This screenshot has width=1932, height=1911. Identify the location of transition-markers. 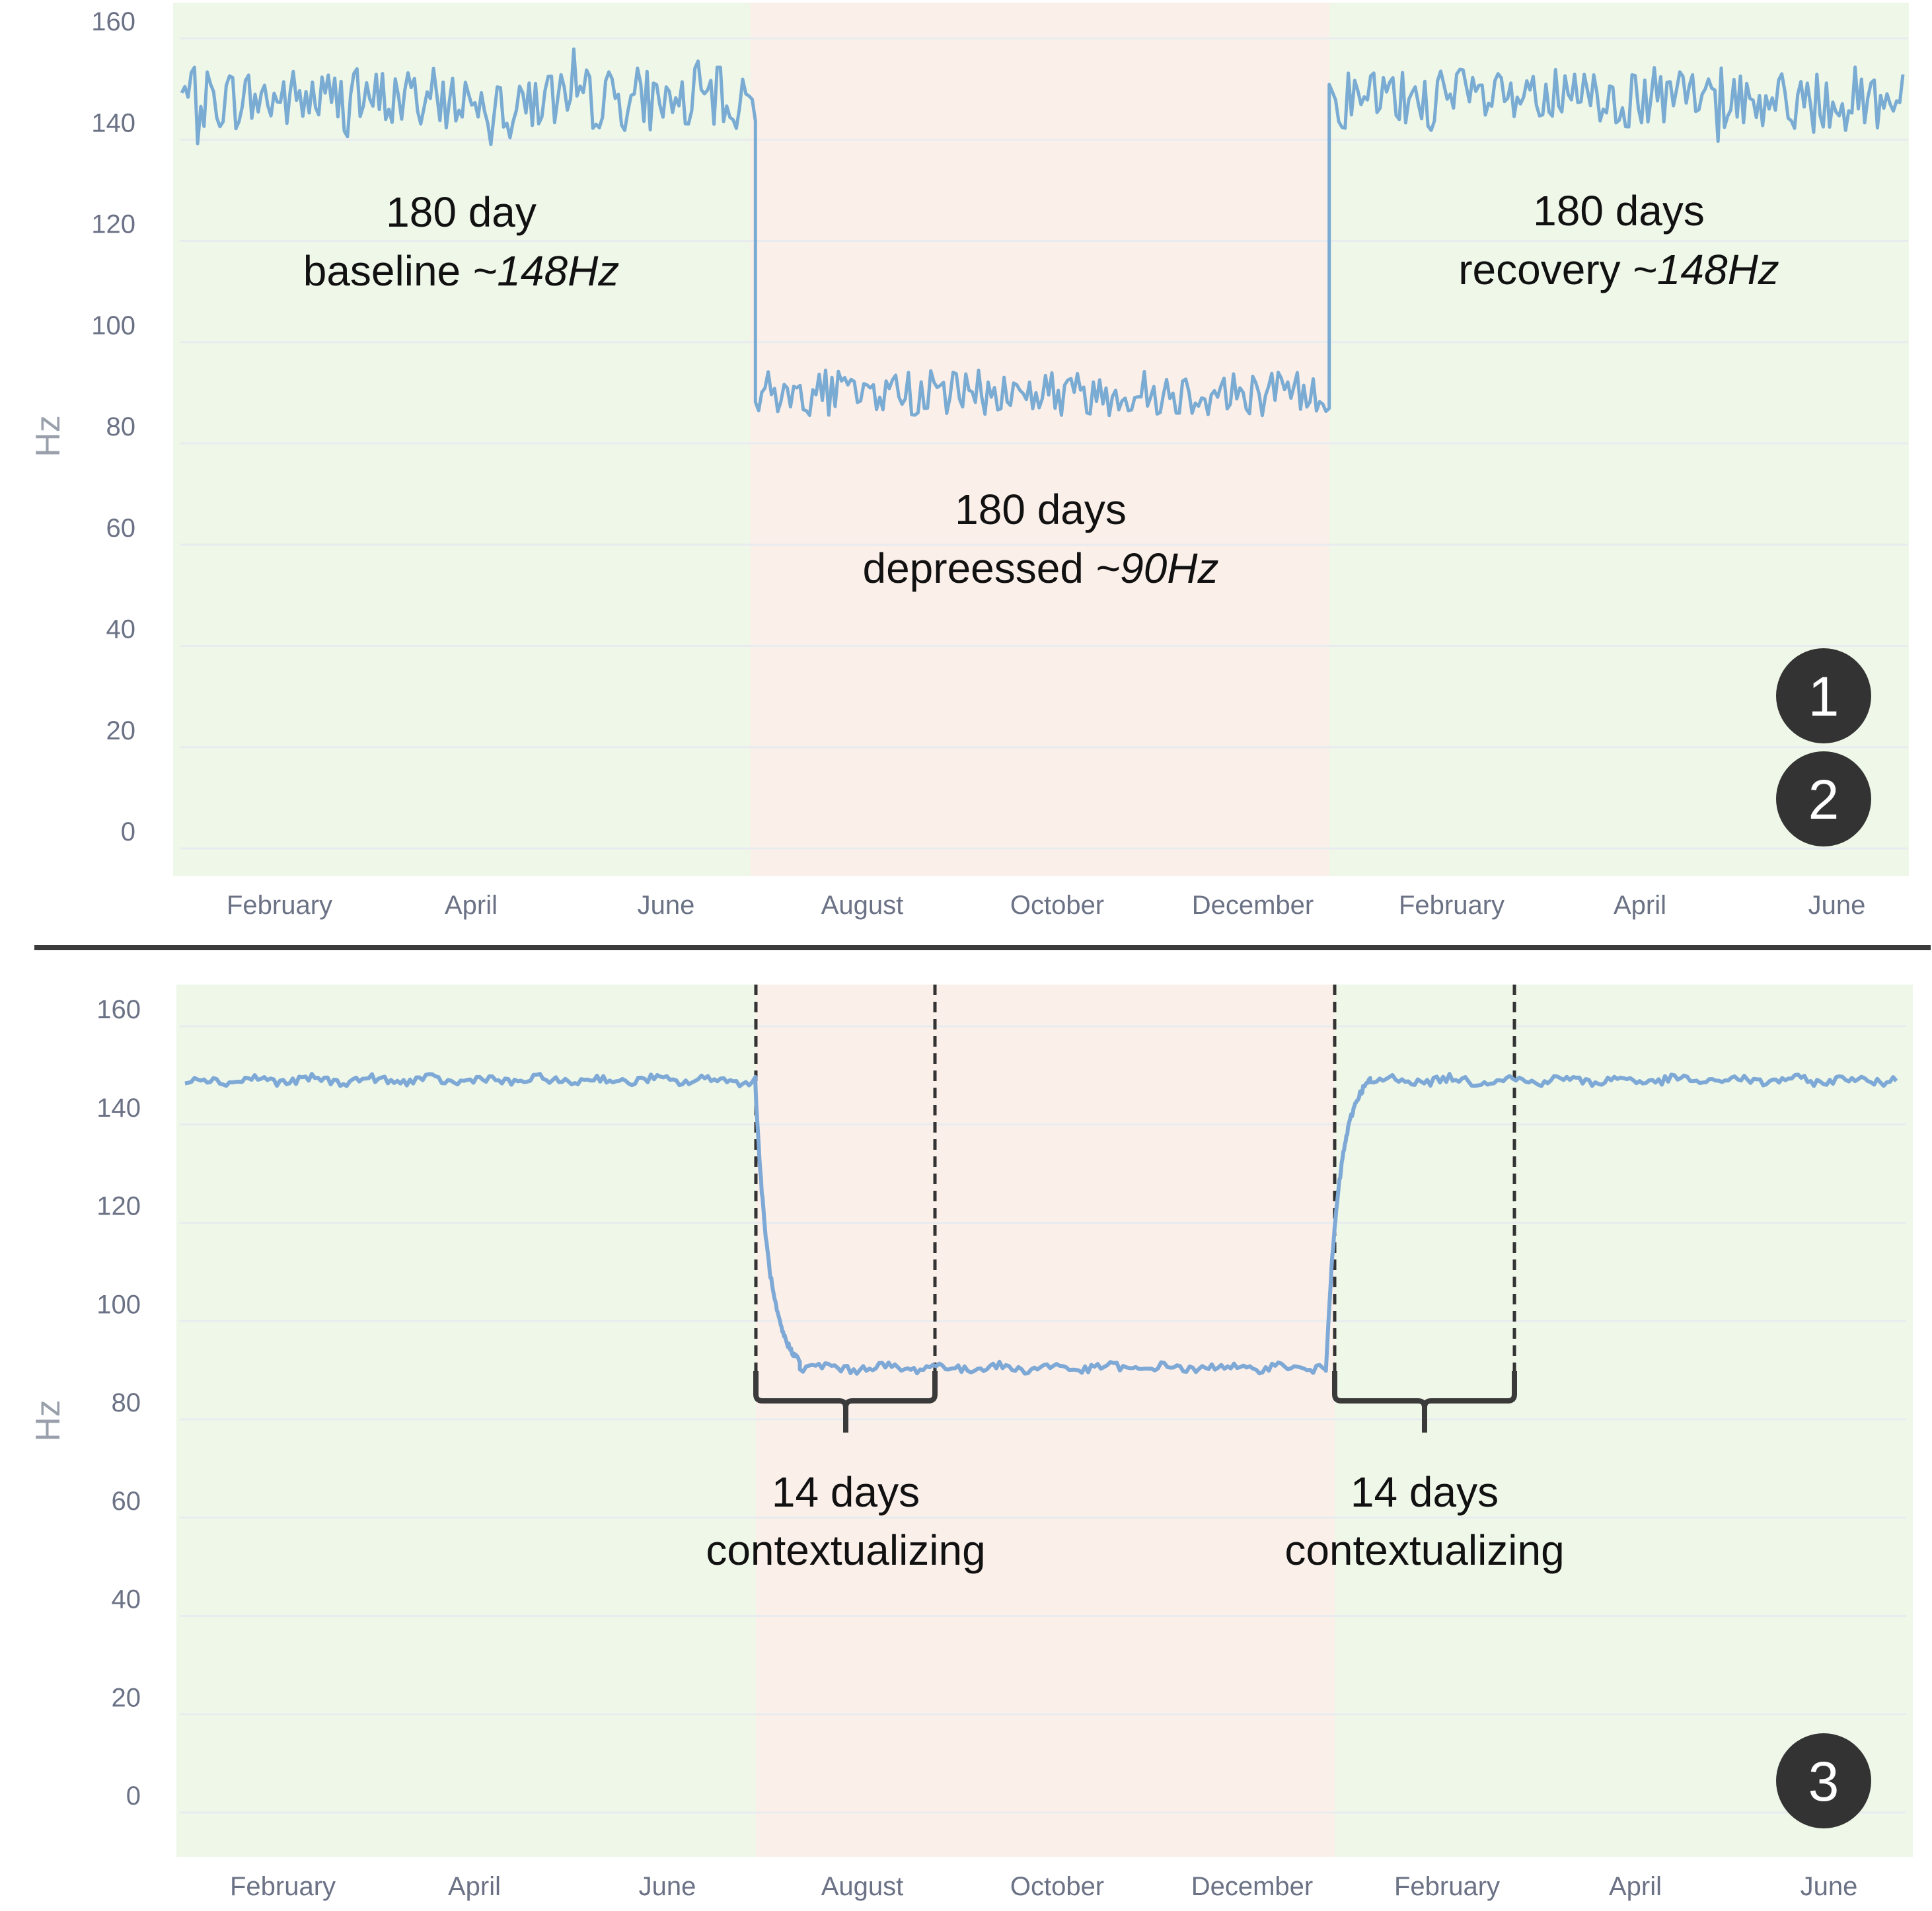
(1135, 1179).